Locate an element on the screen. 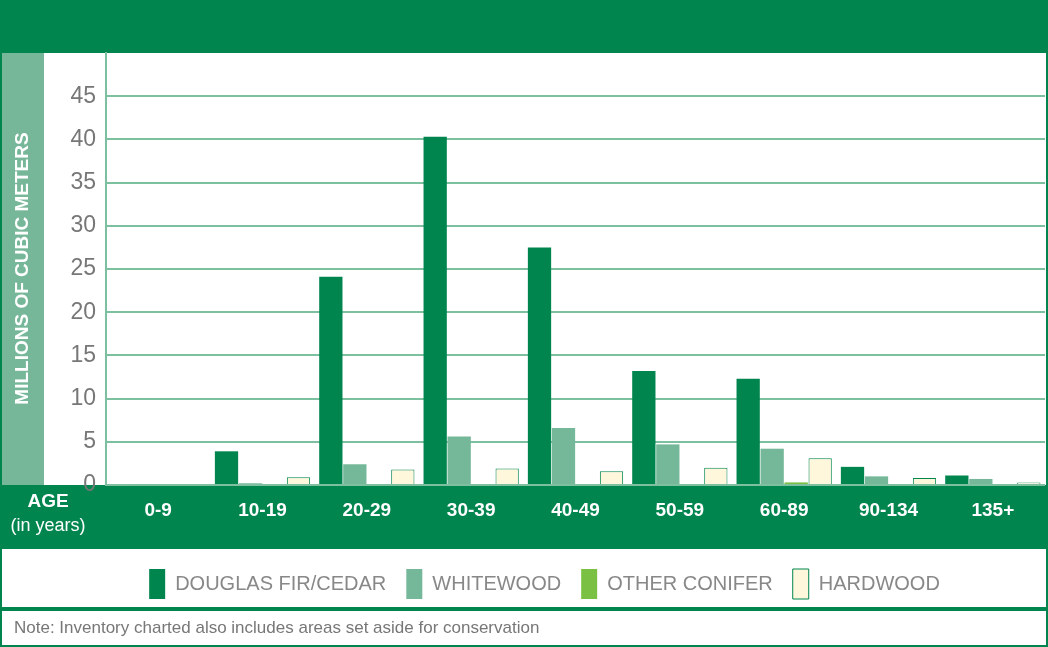  legend-label: HARDWOOD is located at coordinates (879, 582).